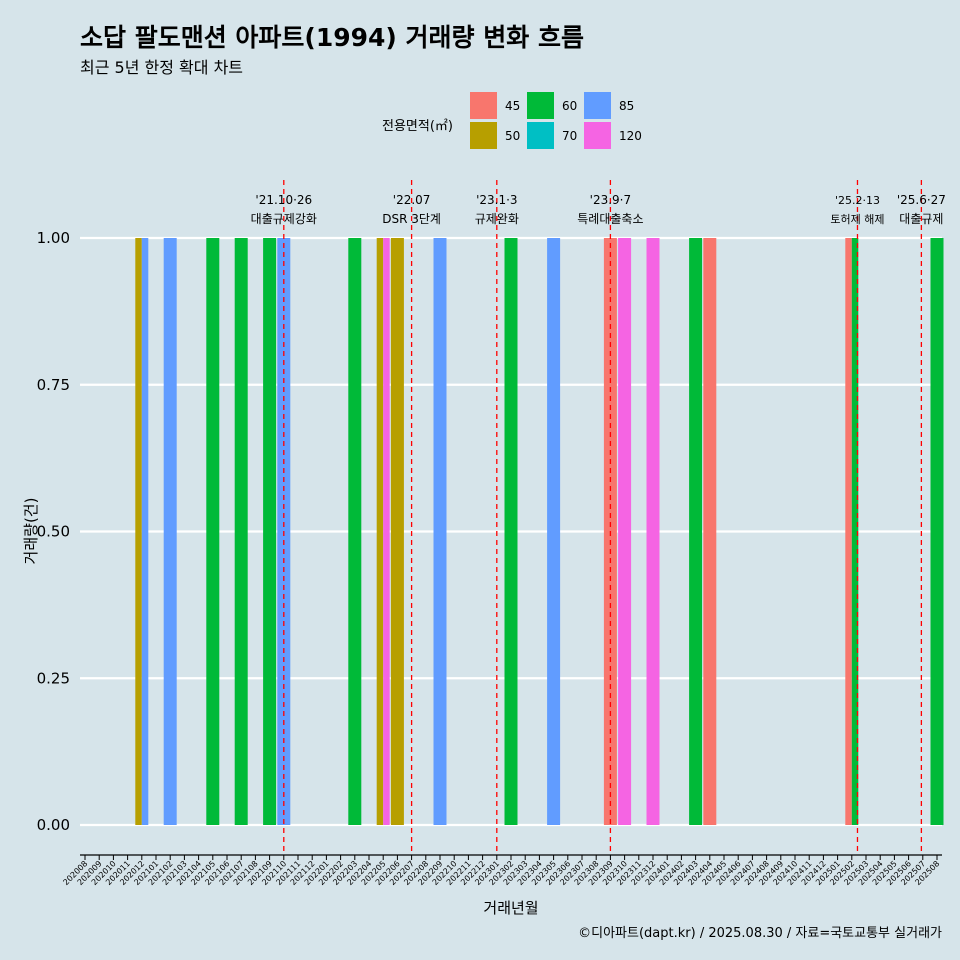  I want to click on legend-item-70: 70, so click(552, 135).